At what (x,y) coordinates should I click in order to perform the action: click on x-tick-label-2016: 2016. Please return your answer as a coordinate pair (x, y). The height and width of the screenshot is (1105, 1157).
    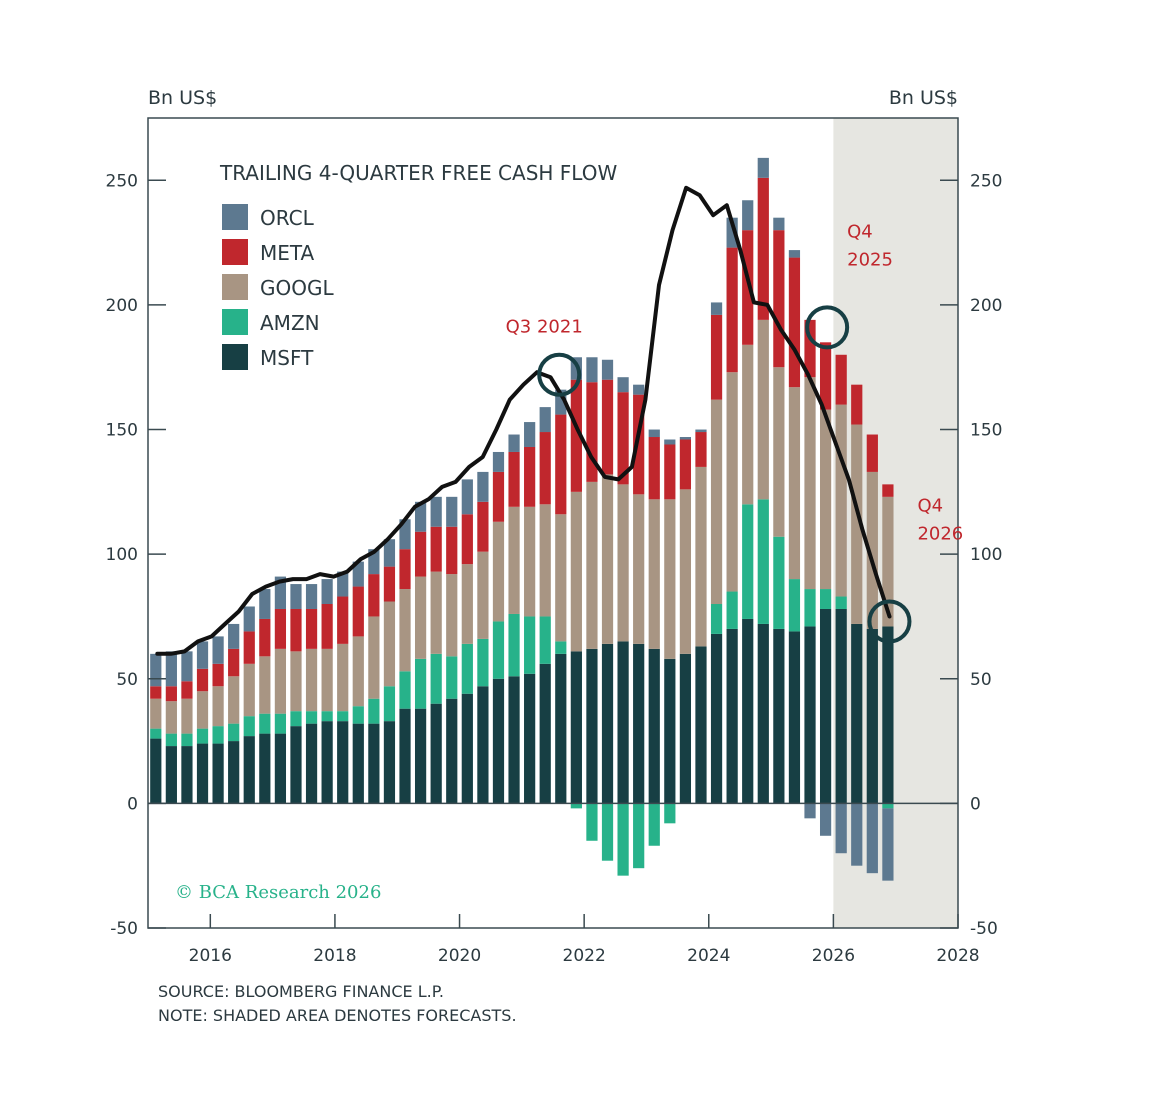
    Looking at the image, I should click on (210, 956).